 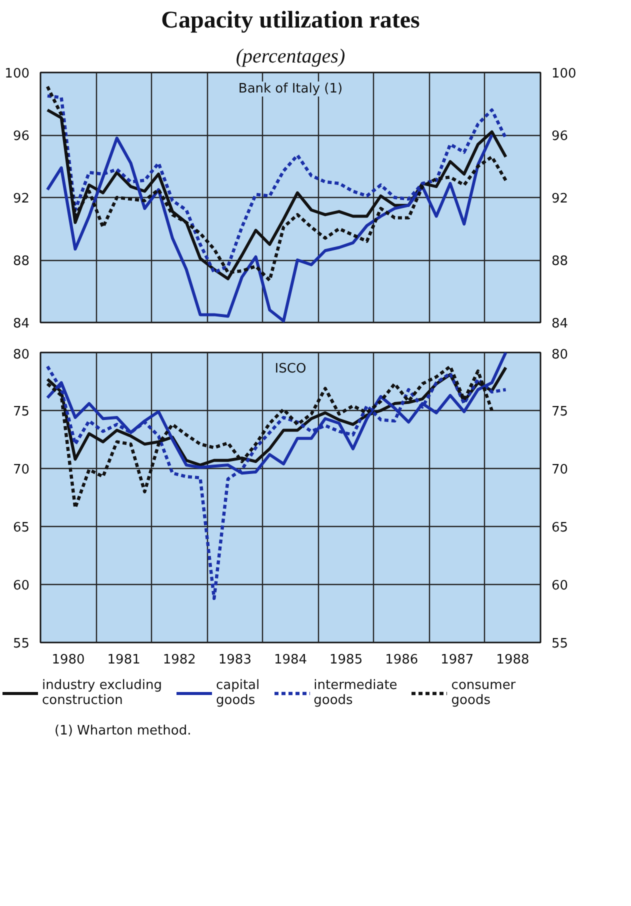 What do you see at coordinates (560, 136) in the screenshot?
I see `y2-tick-label: 96` at bounding box center [560, 136].